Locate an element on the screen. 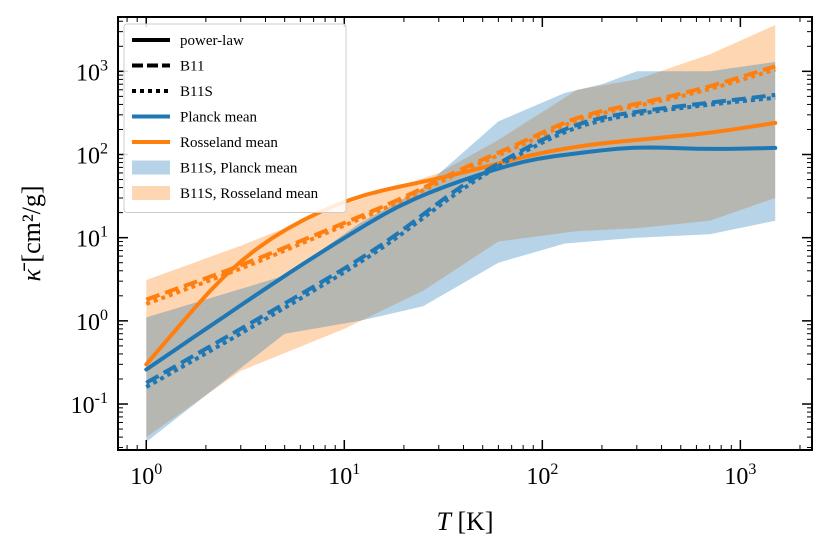  y-tick-label: 10⁰ is located at coordinates (92, 321).